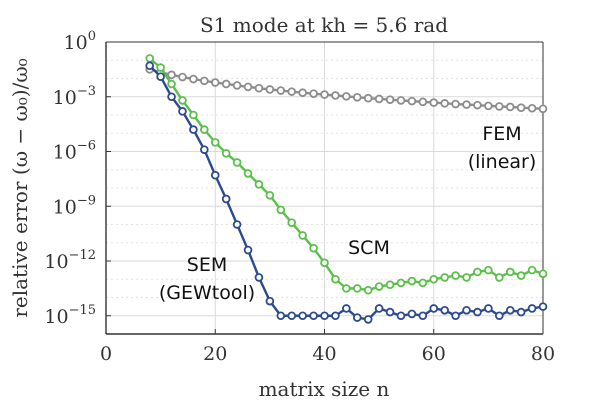  I want to click on y-tick-label: 10⁻⁹, so click(74, 205).